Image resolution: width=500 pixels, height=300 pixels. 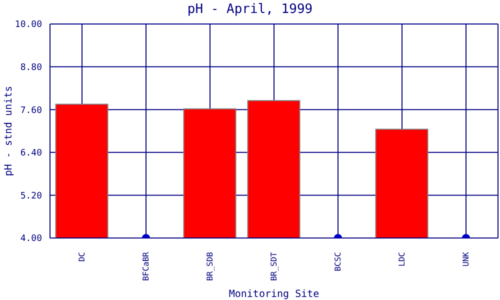 What do you see at coordinates (466, 259) in the screenshot?
I see `x-tick-label: UNK` at bounding box center [466, 259].